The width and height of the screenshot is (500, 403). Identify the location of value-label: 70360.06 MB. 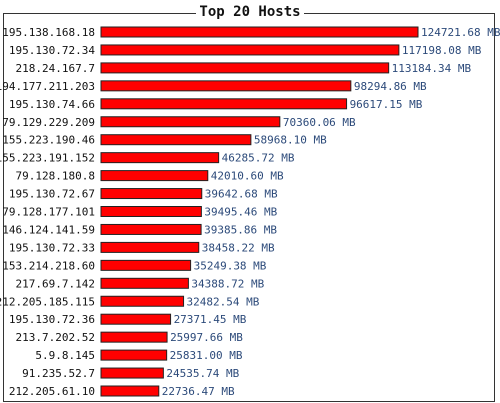
(319, 122).